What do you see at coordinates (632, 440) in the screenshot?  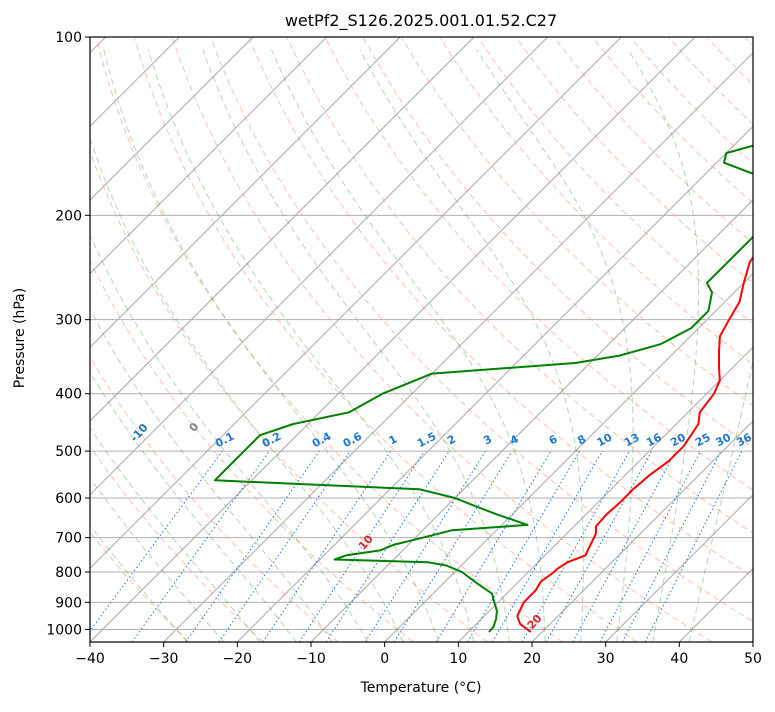 I see `mixing-ratio-label: 13` at bounding box center [632, 440].